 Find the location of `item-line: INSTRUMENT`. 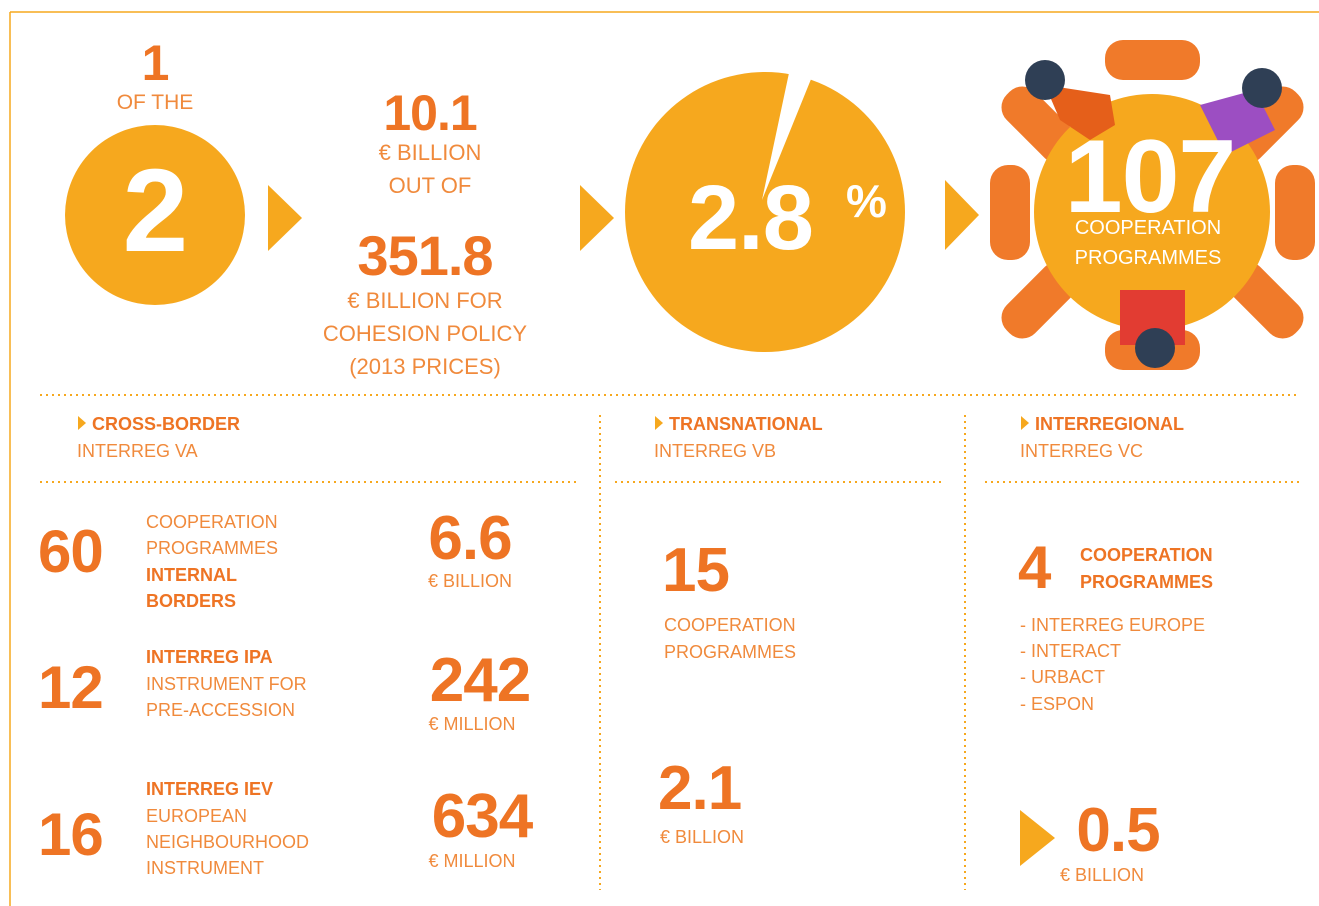

item-line: INSTRUMENT is located at coordinates (205, 868).